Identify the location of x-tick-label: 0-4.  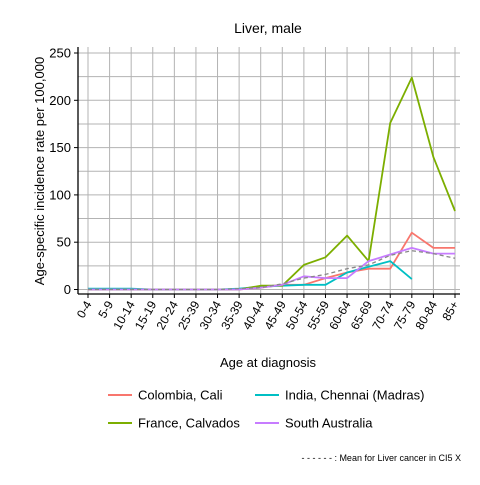
(84, 309).